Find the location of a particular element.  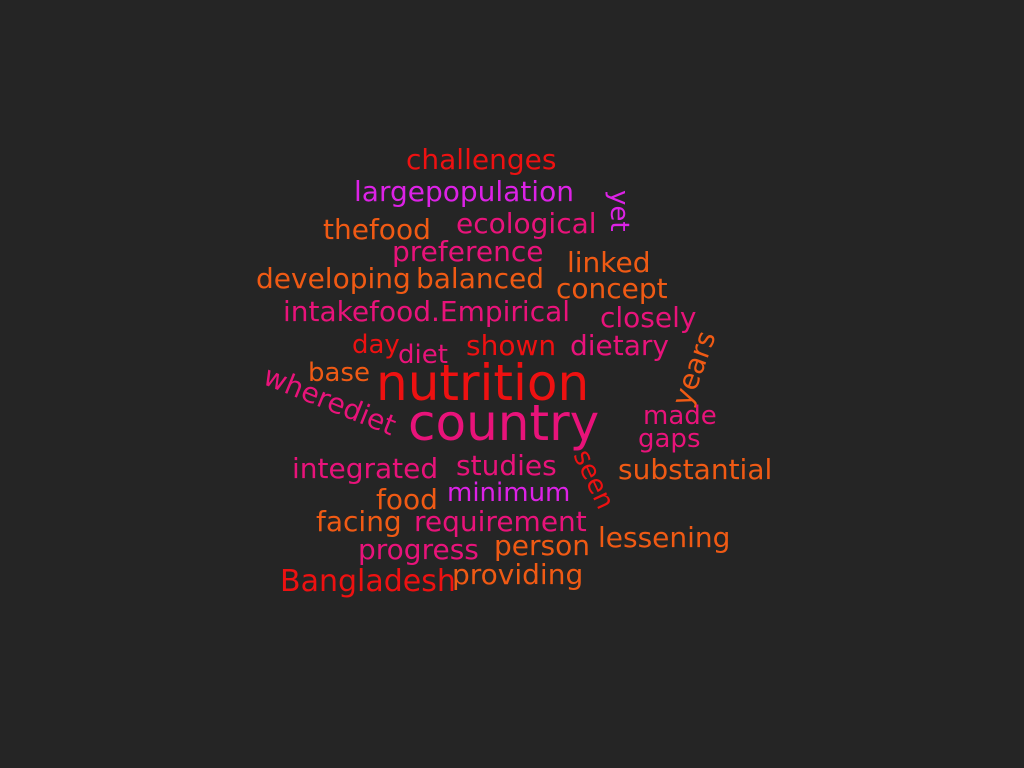

word-balanced: balanced is located at coordinates (480, 278).